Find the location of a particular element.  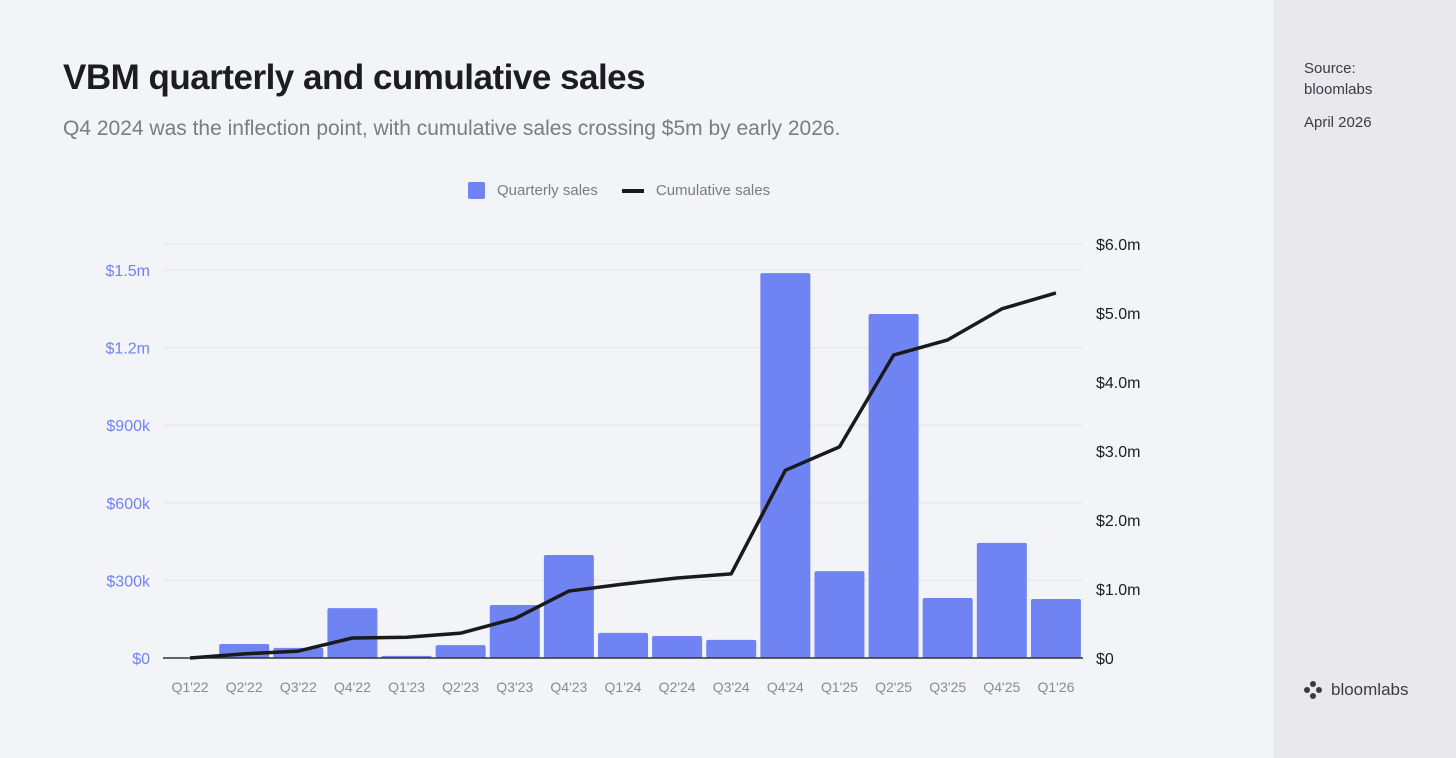

x-tick-label: Q4'25 is located at coordinates (1001, 687).